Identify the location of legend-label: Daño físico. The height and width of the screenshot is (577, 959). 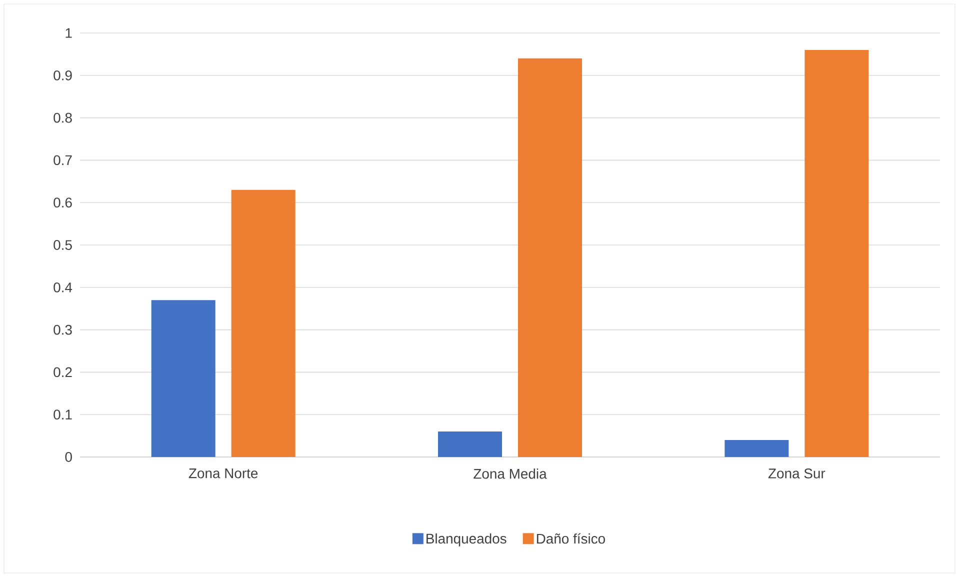
(570, 538).